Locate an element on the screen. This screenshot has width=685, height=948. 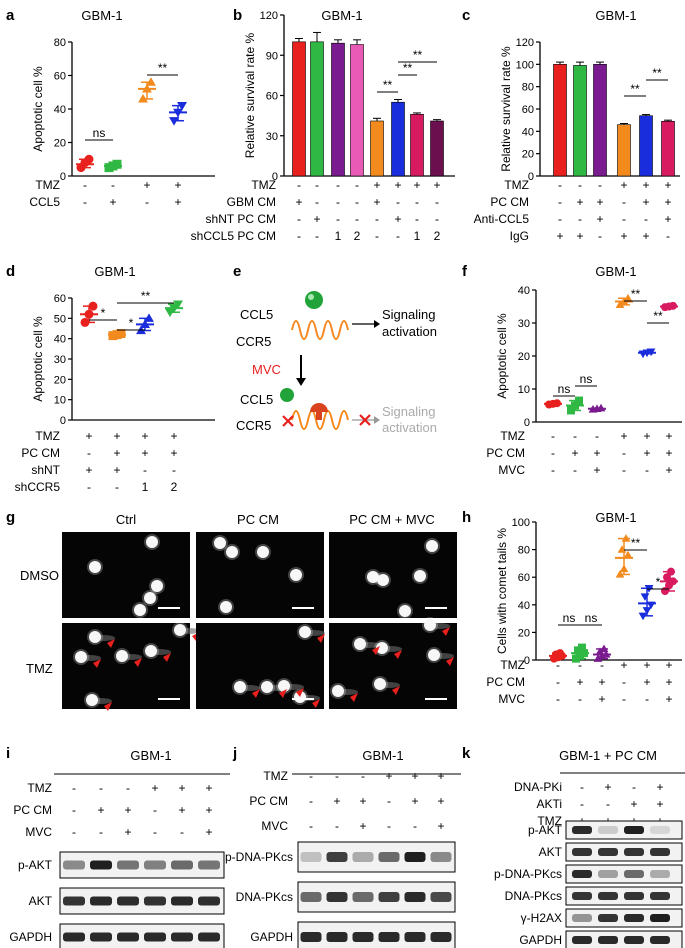
c-condition-label: TMZ is located at coordinates (516, 185).